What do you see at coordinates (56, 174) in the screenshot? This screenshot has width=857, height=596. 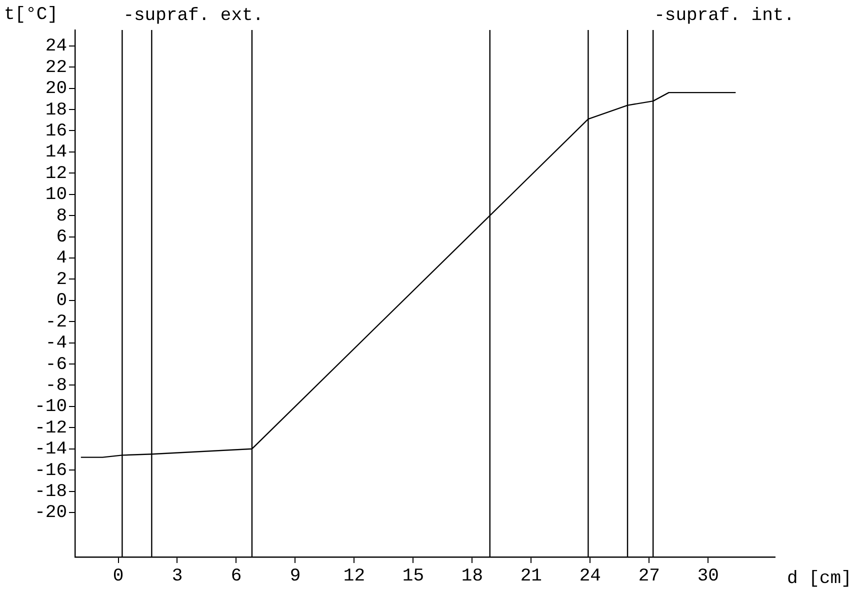 I see `y-tick-label: 12` at bounding box center [56, 174].